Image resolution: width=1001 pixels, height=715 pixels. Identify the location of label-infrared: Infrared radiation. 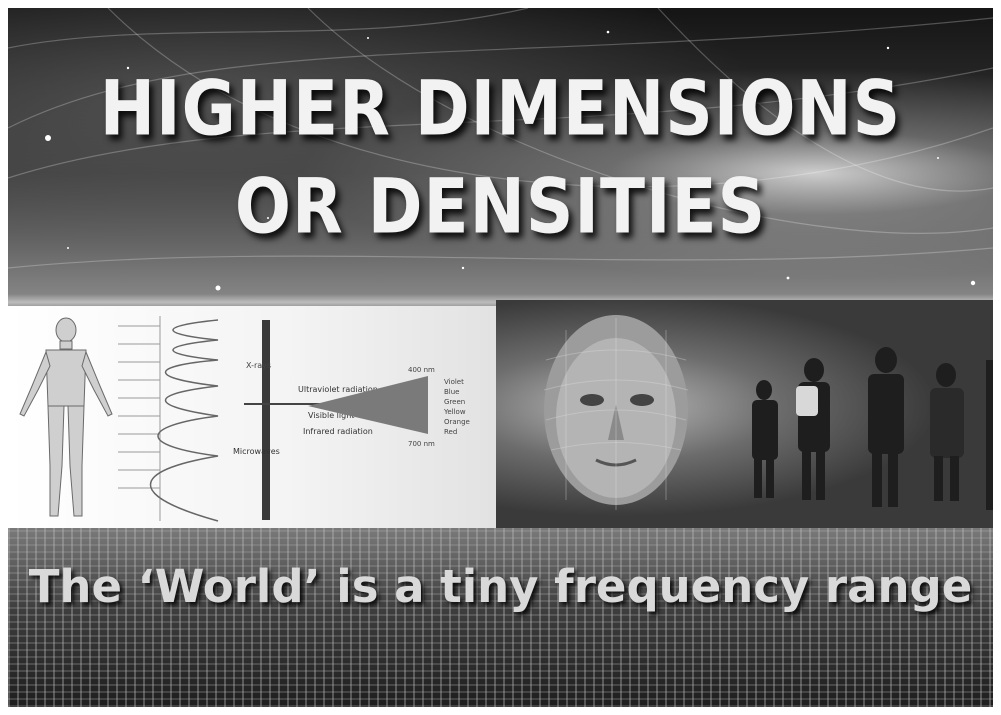
(338, 431).